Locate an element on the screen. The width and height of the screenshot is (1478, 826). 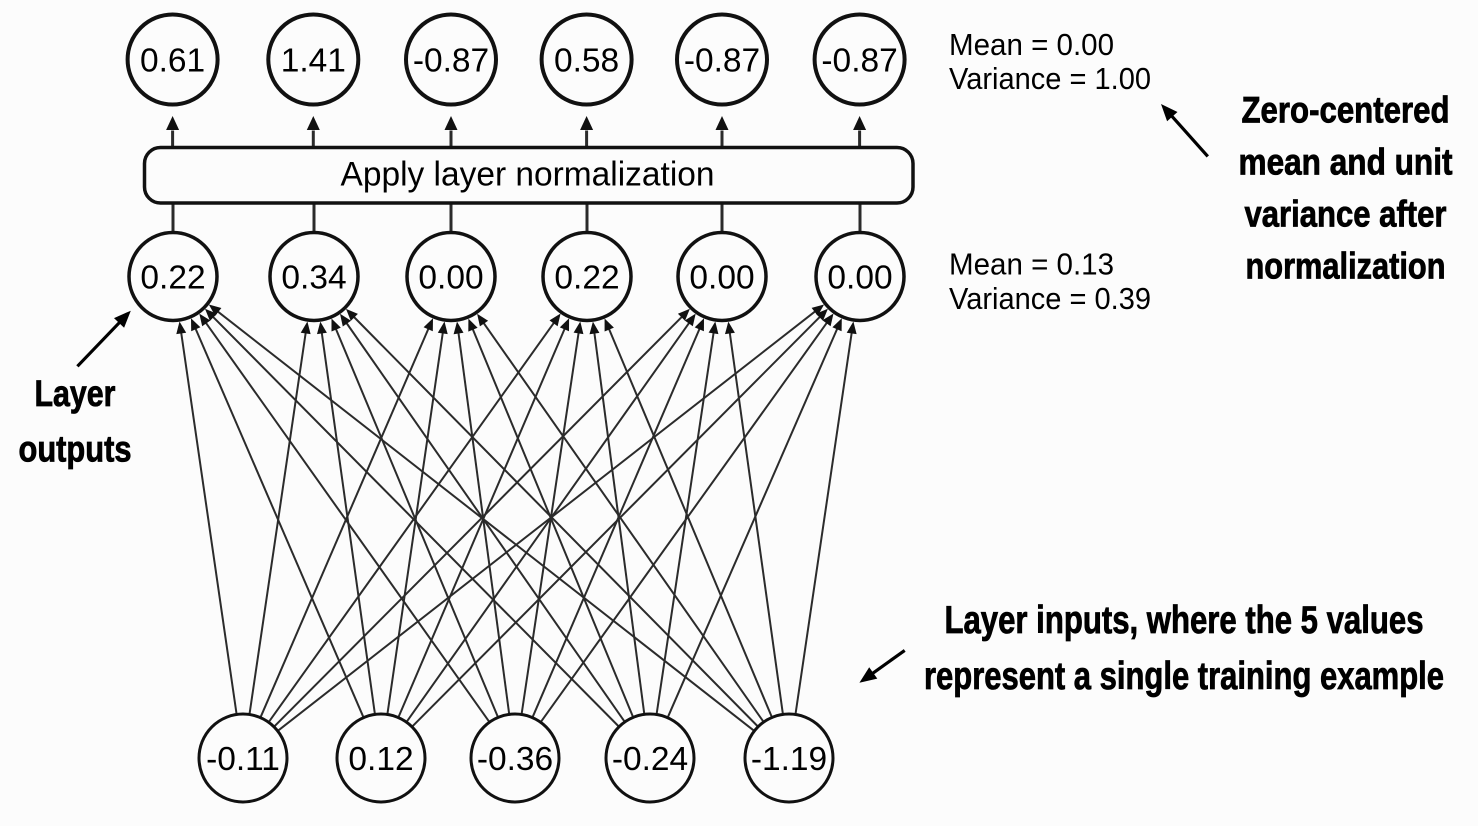
svg-text: 0.61 is located at coordinates (172, 61).